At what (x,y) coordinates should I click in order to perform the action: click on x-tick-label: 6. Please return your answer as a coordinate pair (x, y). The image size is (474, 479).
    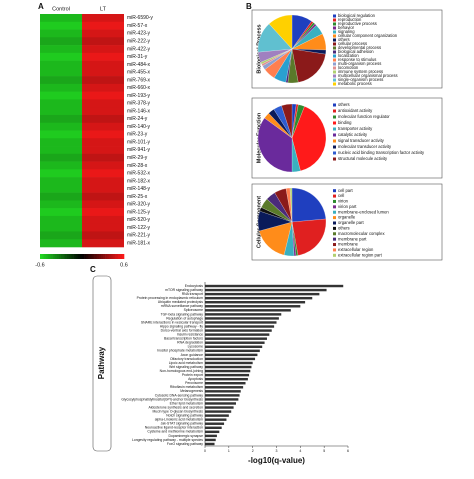
    Looking at the image, I should click on (348, 451).